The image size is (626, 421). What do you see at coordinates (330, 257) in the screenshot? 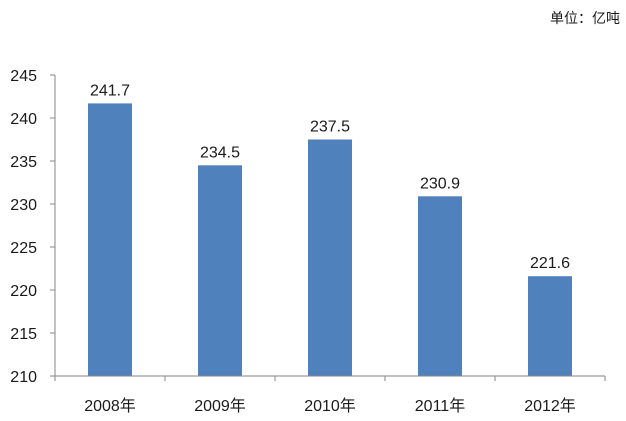
I see `bar-2010年` at bounding box center [330, 257].